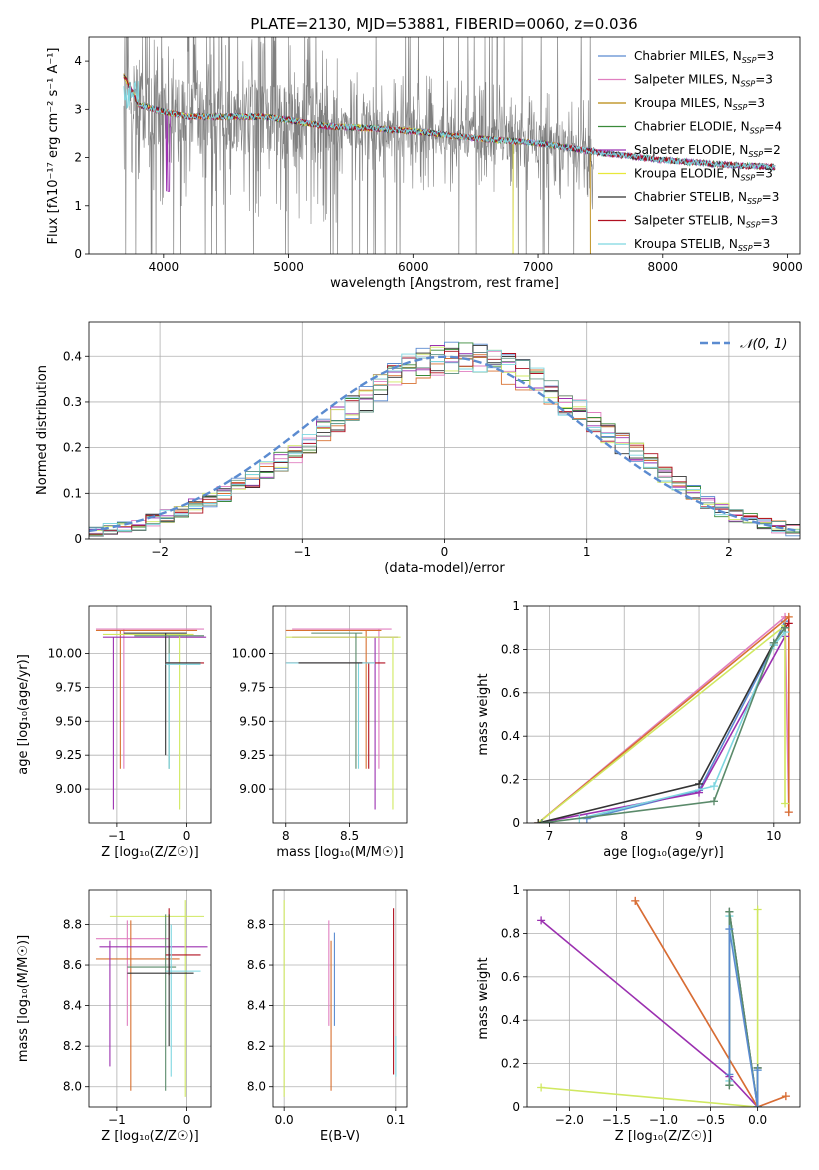 This screenshot has height=1170, width=819. What do you see at coordinates (349, 836) in the screenshot?
I see `x-tick-label: 8.5` at bounding box center [349, 836].